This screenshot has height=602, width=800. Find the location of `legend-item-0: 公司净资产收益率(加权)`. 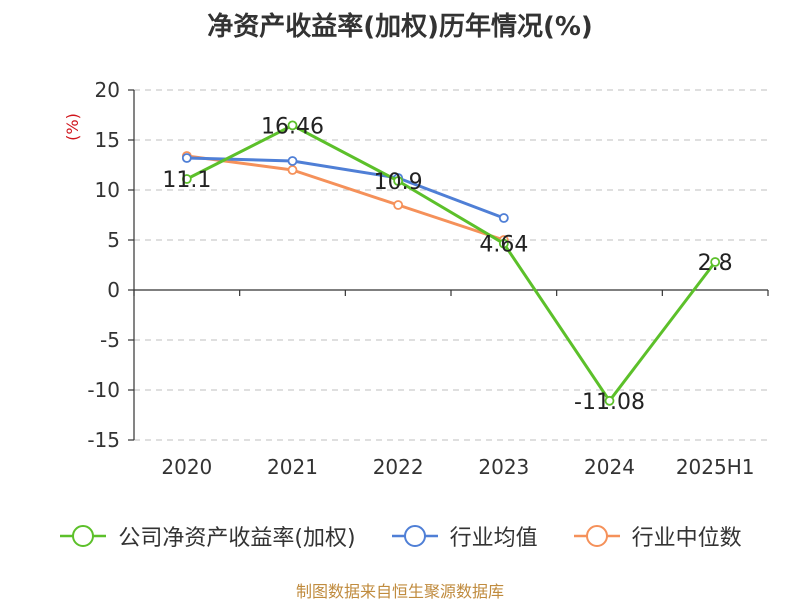

legend-item-0: 公司净资产收益率(加权) is located at coordinates (207, 536).